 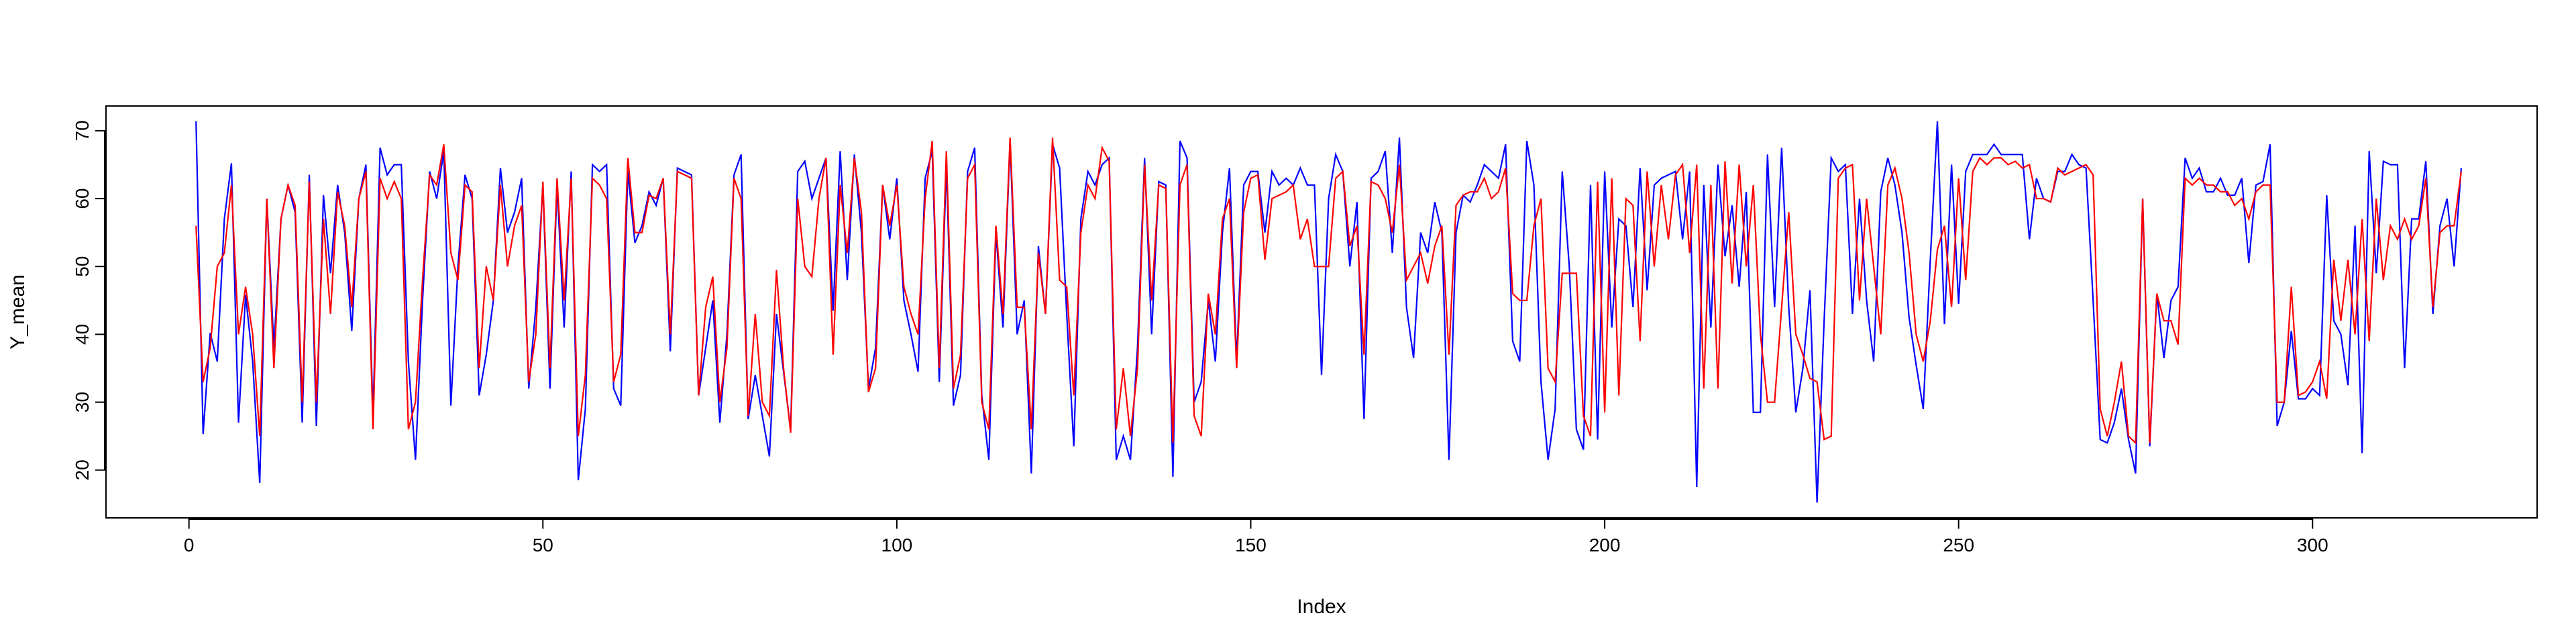 I want to click on x-tick-label: 150, so click(x=1251, y=545).